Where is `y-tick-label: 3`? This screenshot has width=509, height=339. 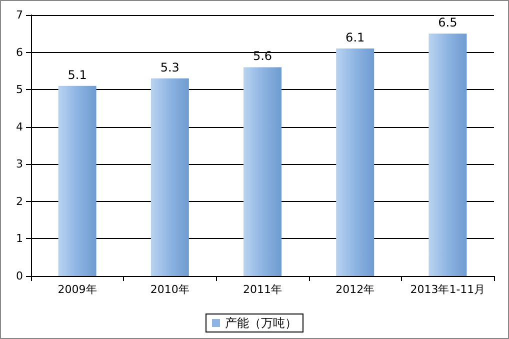
y-tick-label: 3 is located at coordinates (19, 164).